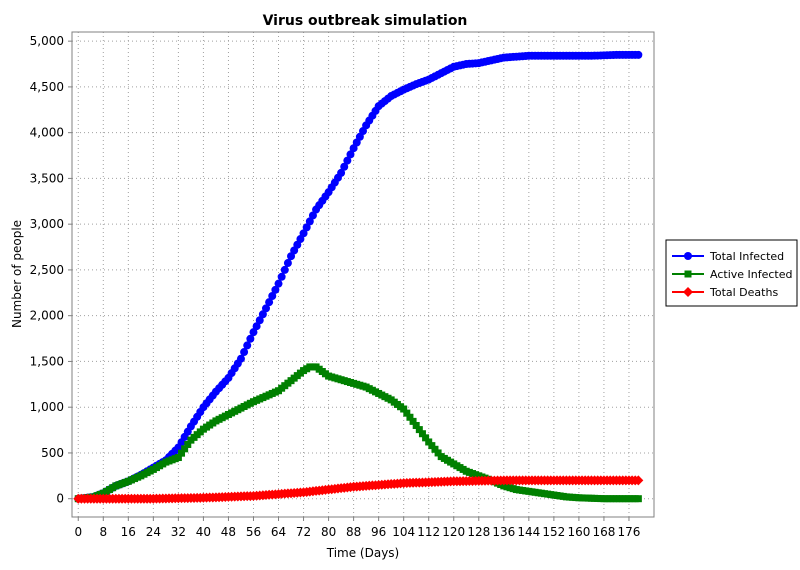 This screenshot has width=800, height=570. I want to click on x-tick-label: 168, so click(603, 532).